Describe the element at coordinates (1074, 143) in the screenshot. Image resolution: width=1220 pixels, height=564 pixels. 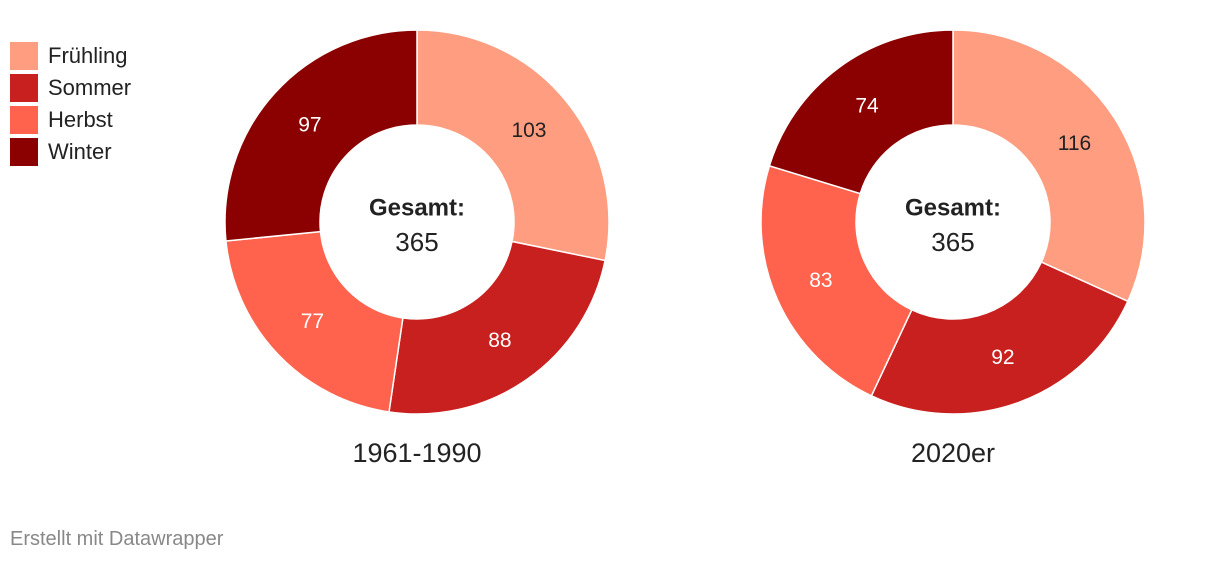
I see `data-label-fruehling: 116` at that location.